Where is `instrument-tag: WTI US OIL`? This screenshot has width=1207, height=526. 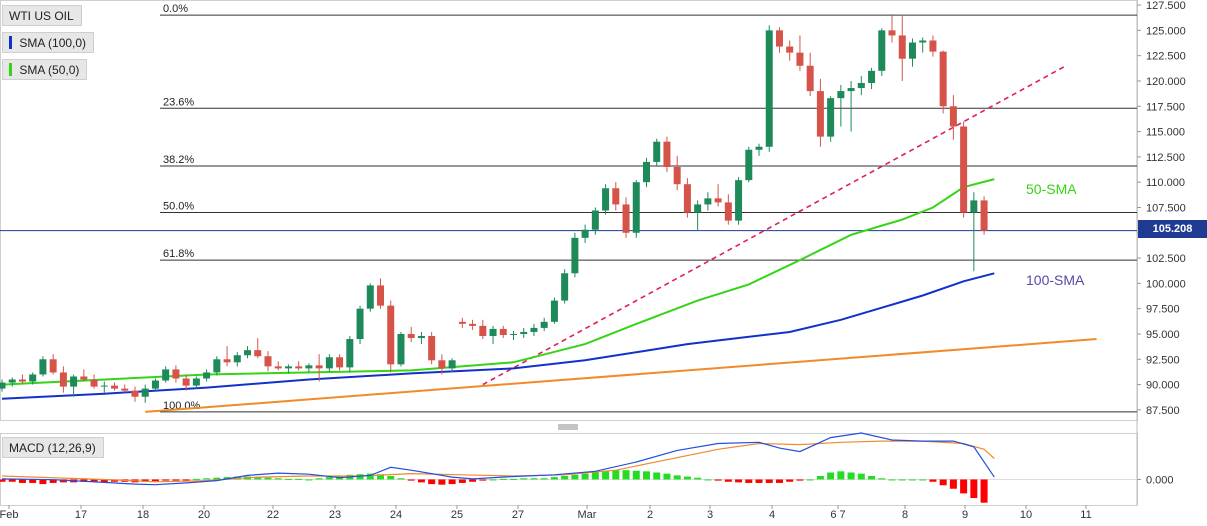 instrument-tag: WTI US OIL is located at coordinates (42, 15).